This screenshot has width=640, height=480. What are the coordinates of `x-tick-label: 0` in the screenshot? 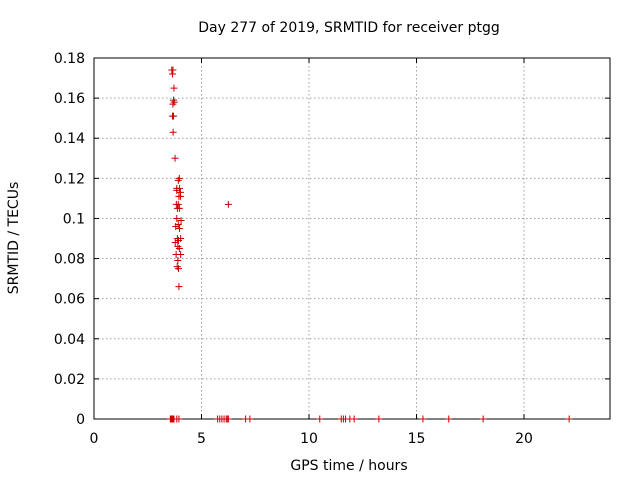 It's located at (94, 439).